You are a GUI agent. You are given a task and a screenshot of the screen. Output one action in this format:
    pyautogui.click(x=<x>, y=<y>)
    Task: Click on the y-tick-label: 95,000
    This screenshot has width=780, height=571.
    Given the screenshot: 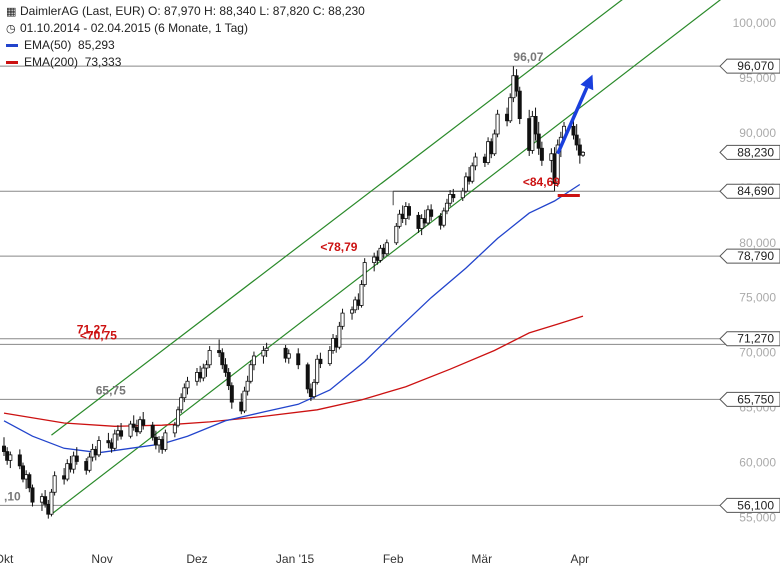 What is the action you would take?
    pyautogui.click(x=757, y=78)
    